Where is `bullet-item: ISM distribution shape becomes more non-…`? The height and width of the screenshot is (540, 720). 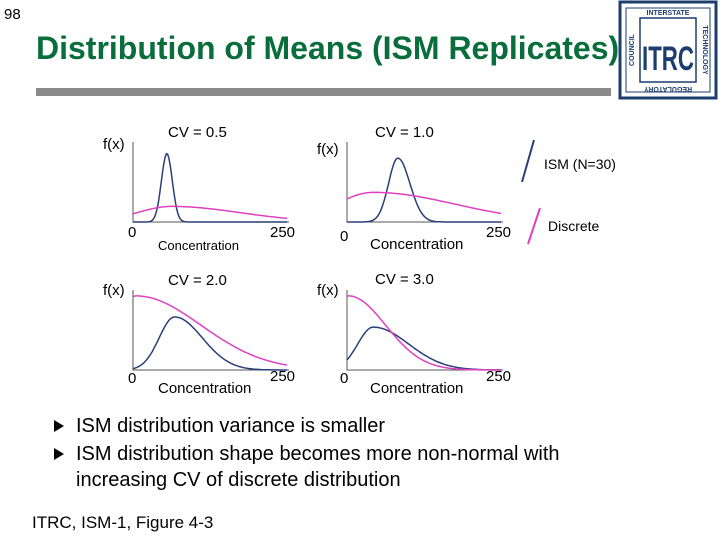 bullet-item: ISM distribution shape becomes more non-… is located at coordinates (352, 467).